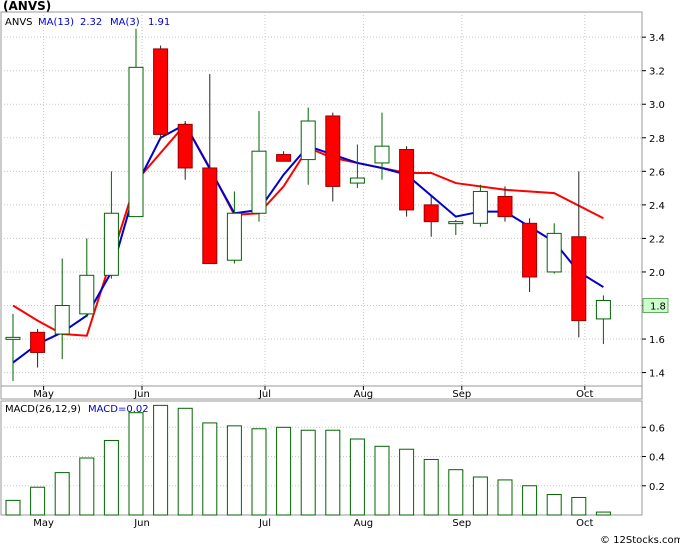 This screenshot has height=546, width=680. I want to click on macd-month-label: Oct, so click(584, 523).